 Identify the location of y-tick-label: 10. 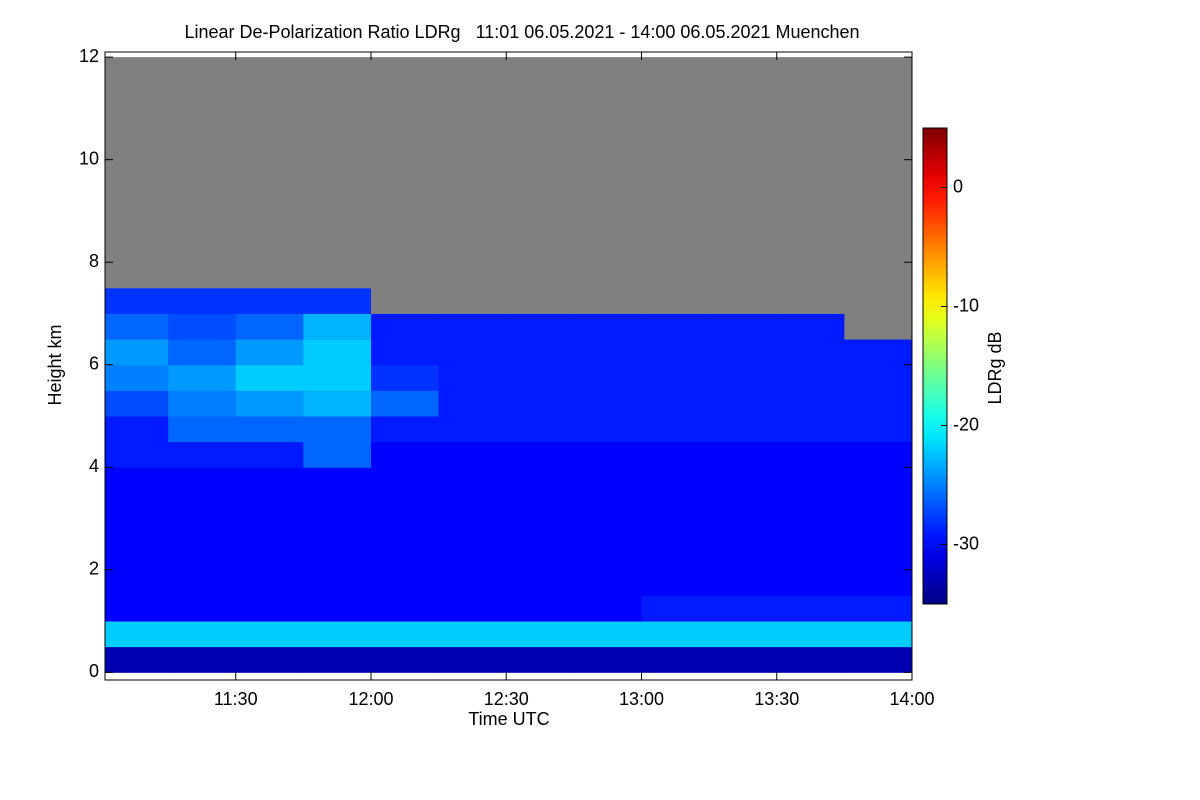
(89, 158).